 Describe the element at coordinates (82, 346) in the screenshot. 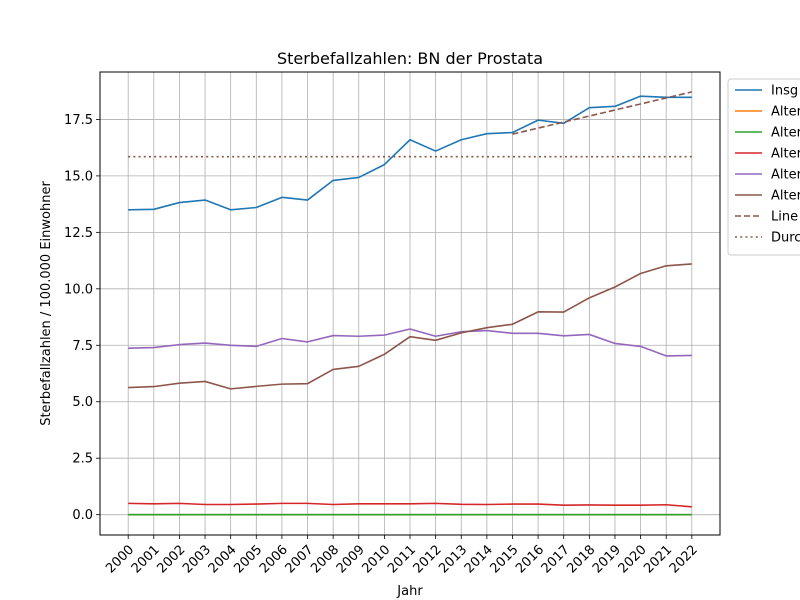

I see `y-tick-label: 7.5` at that location.